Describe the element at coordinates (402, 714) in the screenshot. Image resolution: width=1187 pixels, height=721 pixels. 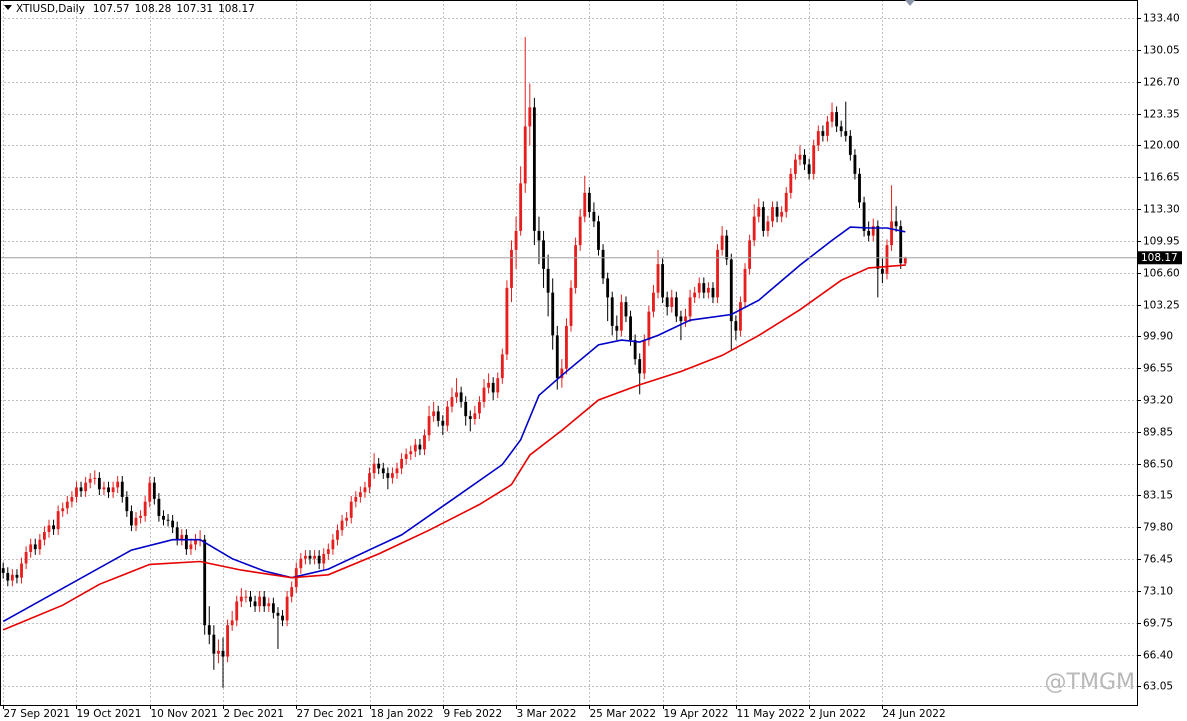
I see `x-tick-label: 18 Jan 2022` at that location.